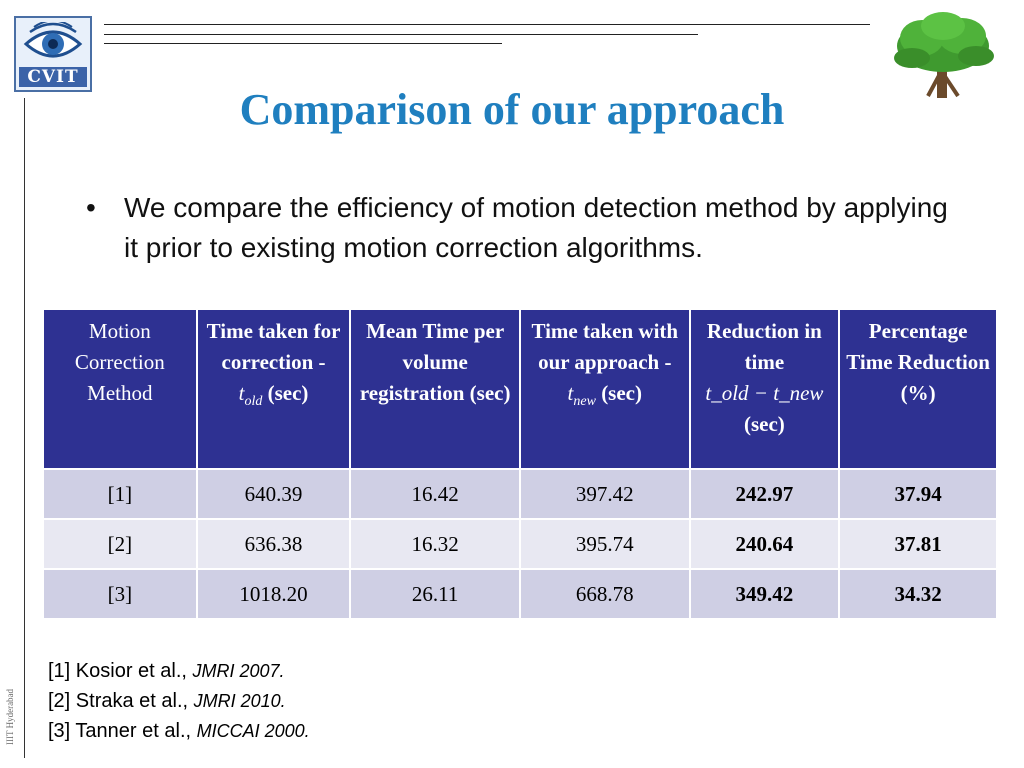 This screenshot has width=1024, height=768. I want to click on footer-label: IIIT Hyderabad, so click(10, 716).